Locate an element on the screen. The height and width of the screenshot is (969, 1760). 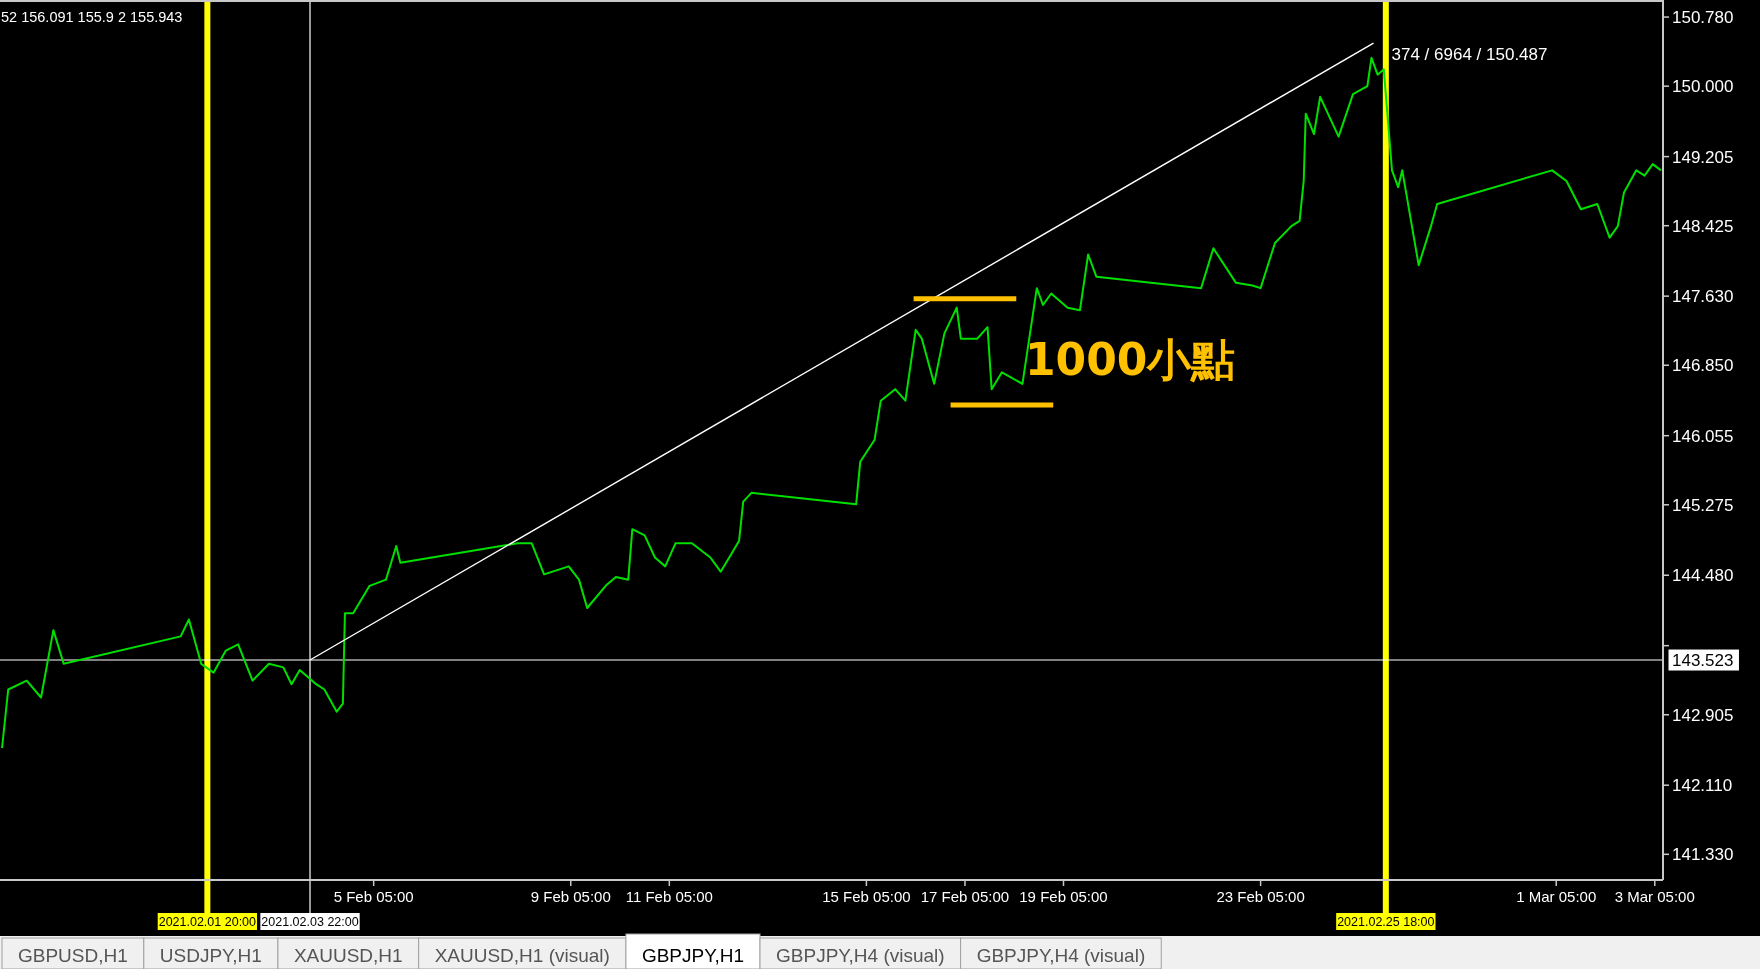
y-tick-label: 142.110 is located at coordinates (1702, 786).